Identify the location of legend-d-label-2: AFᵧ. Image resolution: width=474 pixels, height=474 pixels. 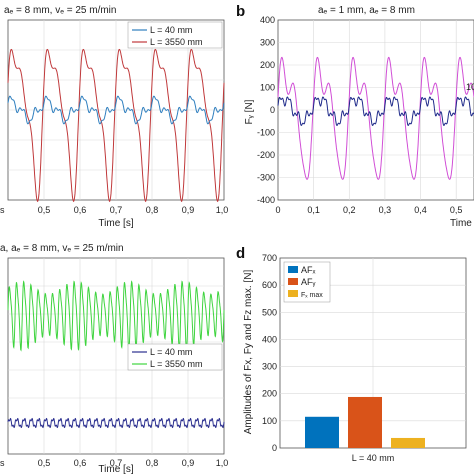
(308, 282).